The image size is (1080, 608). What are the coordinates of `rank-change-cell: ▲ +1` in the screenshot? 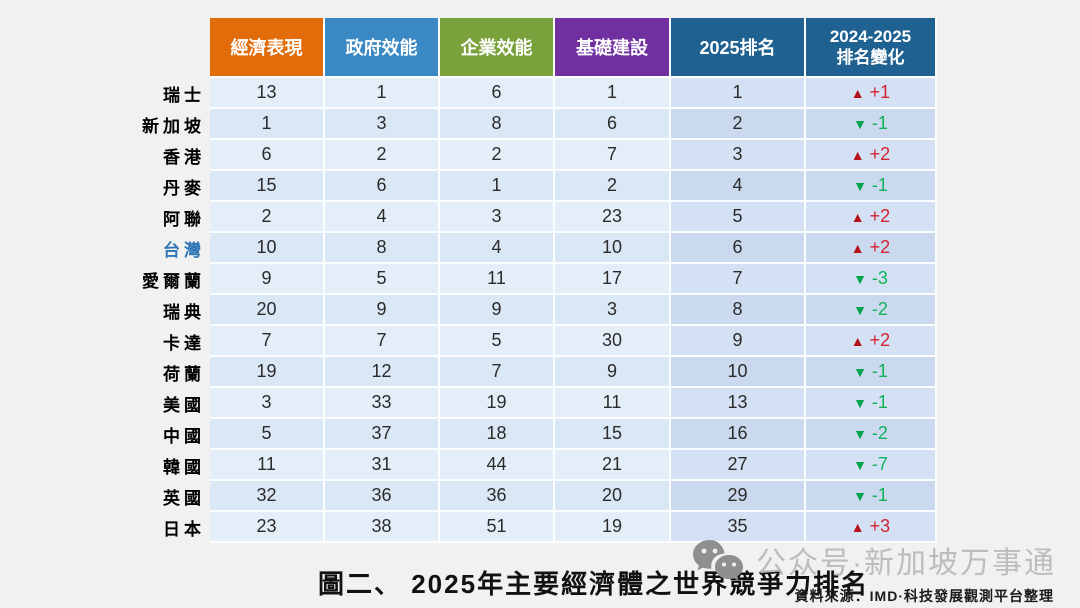 It's located at (871, 93).